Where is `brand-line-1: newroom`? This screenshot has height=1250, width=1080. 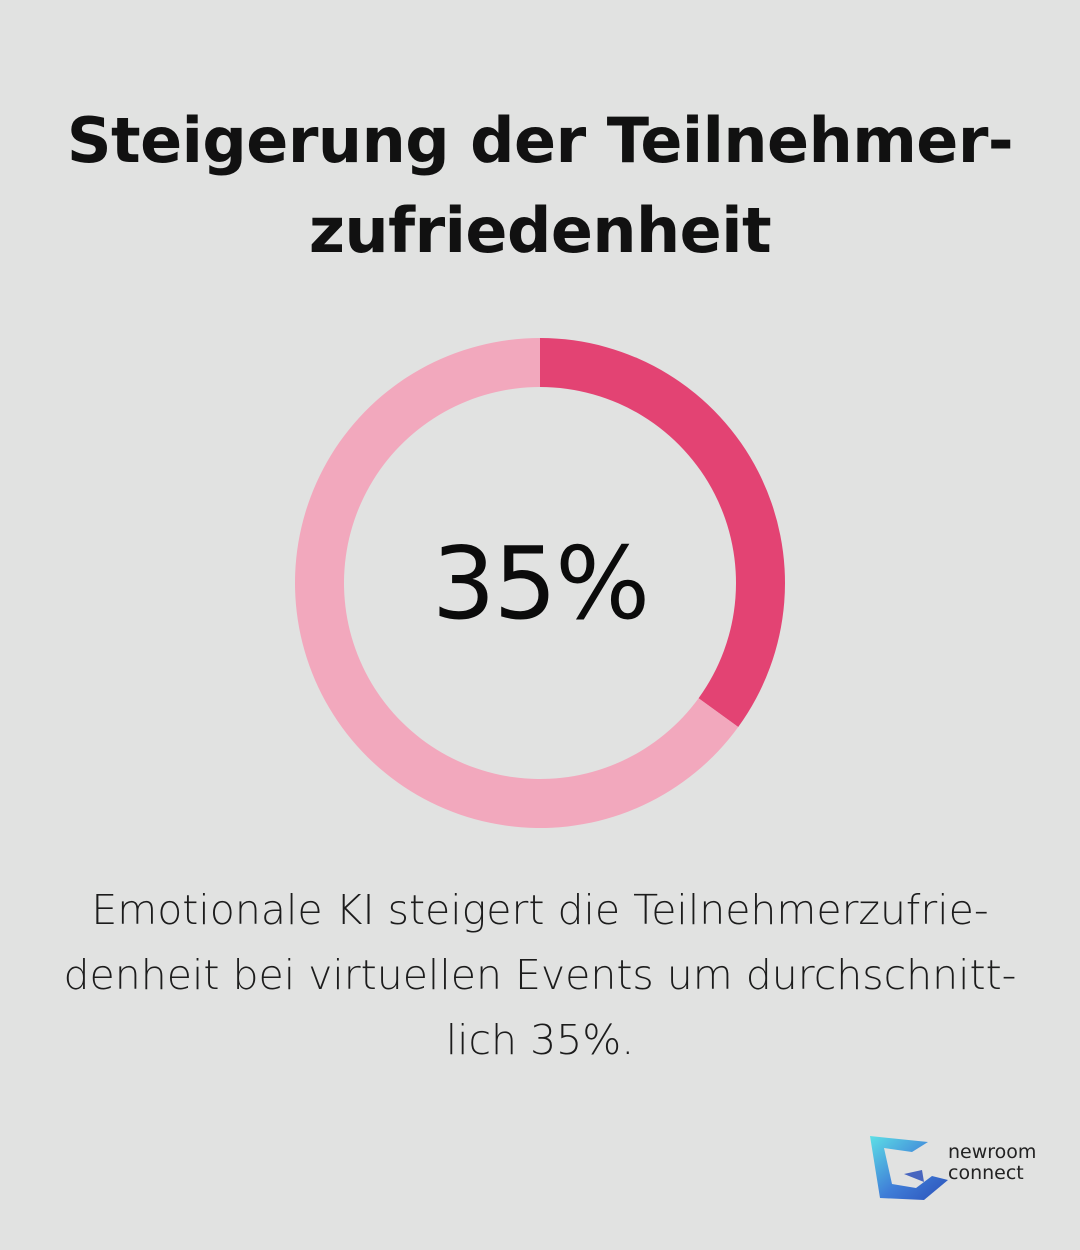 brand-line-1: newroom is located at coordinates (992, 1152).